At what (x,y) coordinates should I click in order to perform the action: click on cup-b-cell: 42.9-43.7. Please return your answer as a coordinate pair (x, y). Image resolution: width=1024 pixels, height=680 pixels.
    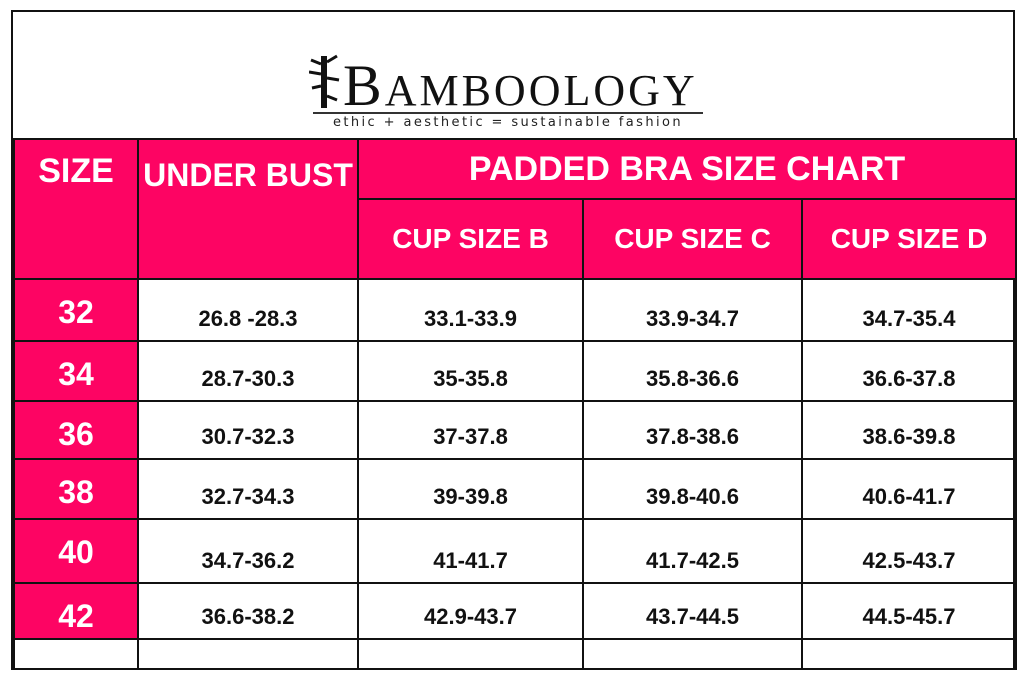
    Looking at the image, I should click on (470, 611).